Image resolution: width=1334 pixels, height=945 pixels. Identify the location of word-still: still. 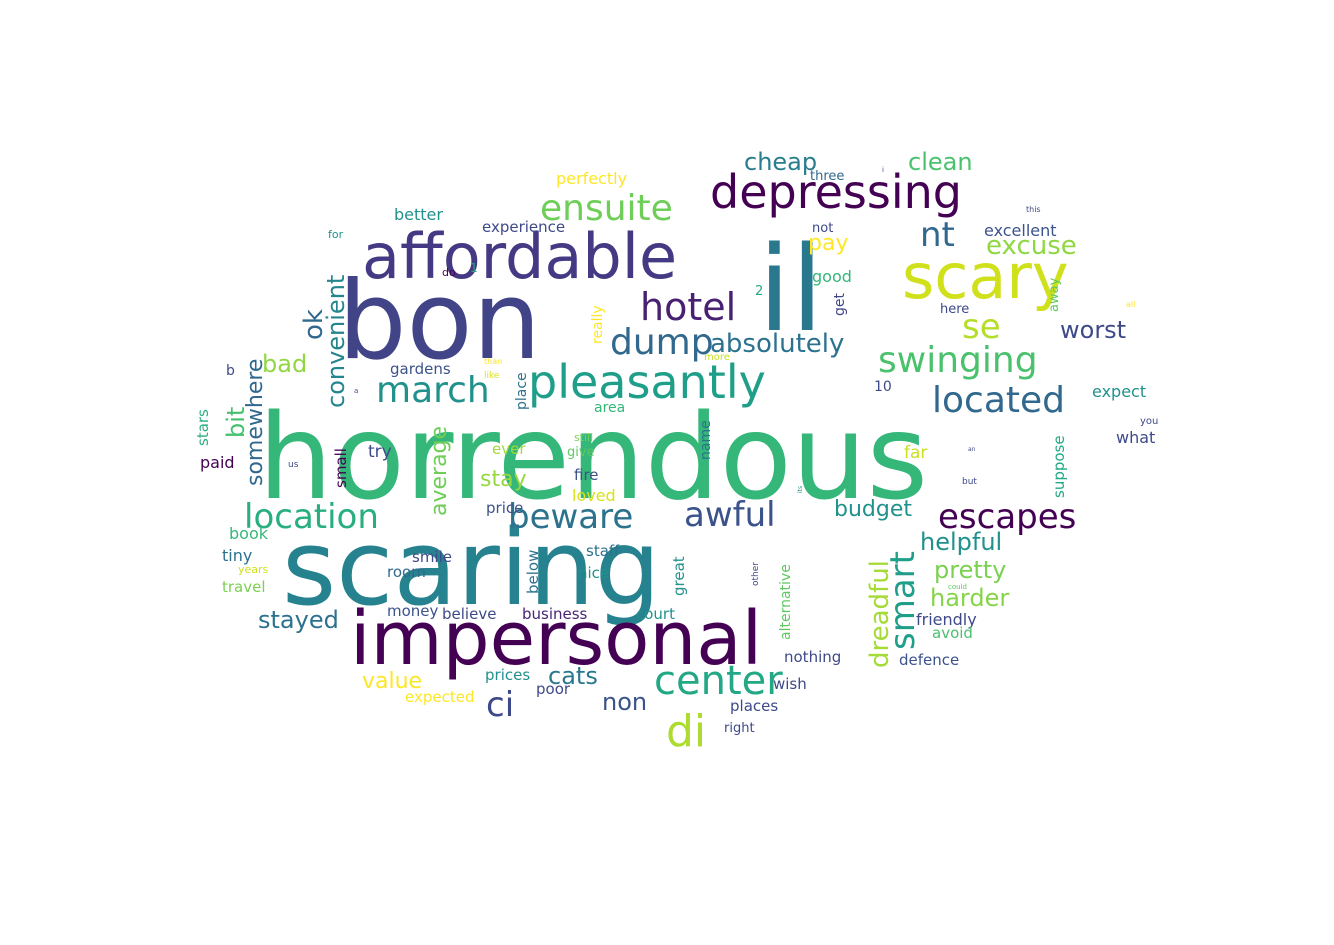
(583, 437).